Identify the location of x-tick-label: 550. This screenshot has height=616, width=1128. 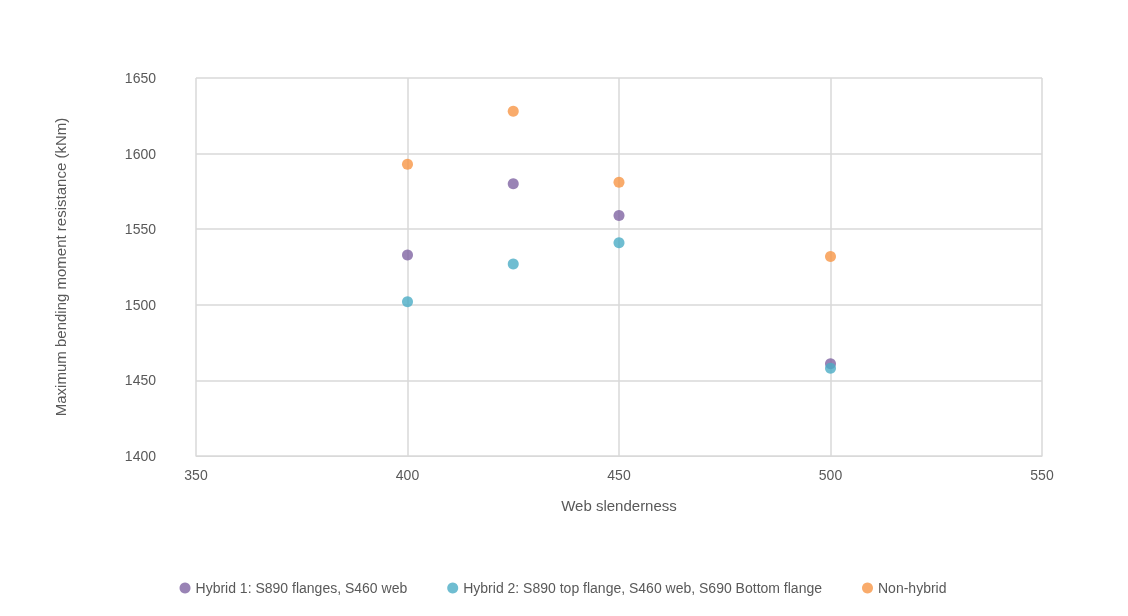
(1042, 475).